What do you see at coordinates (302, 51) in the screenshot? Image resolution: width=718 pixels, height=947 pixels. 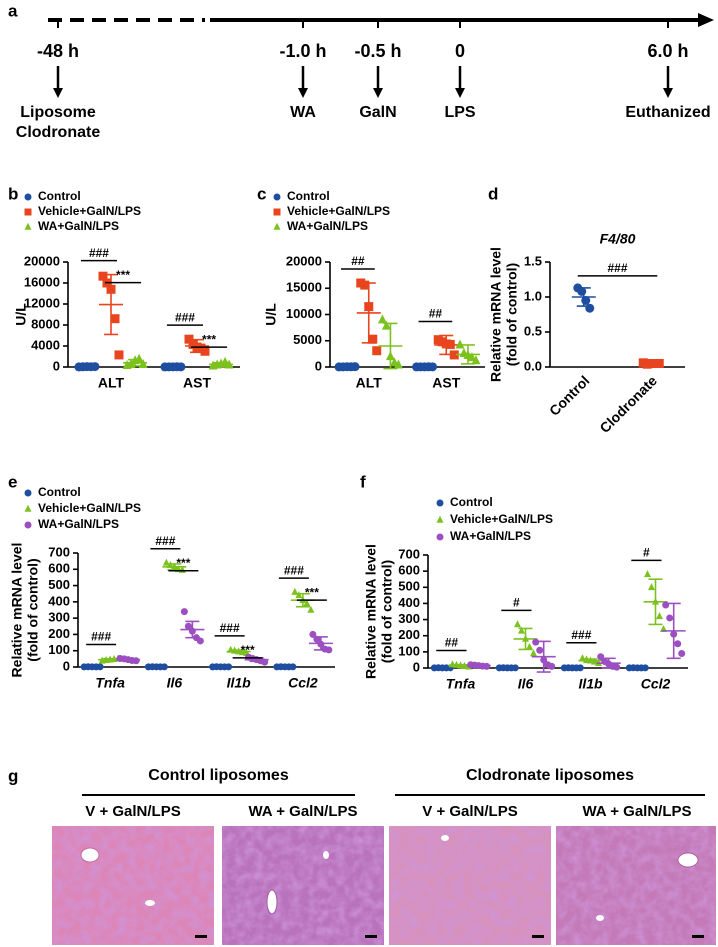 I see `event-time: -1.0 h` at bounding box center [302, 51].